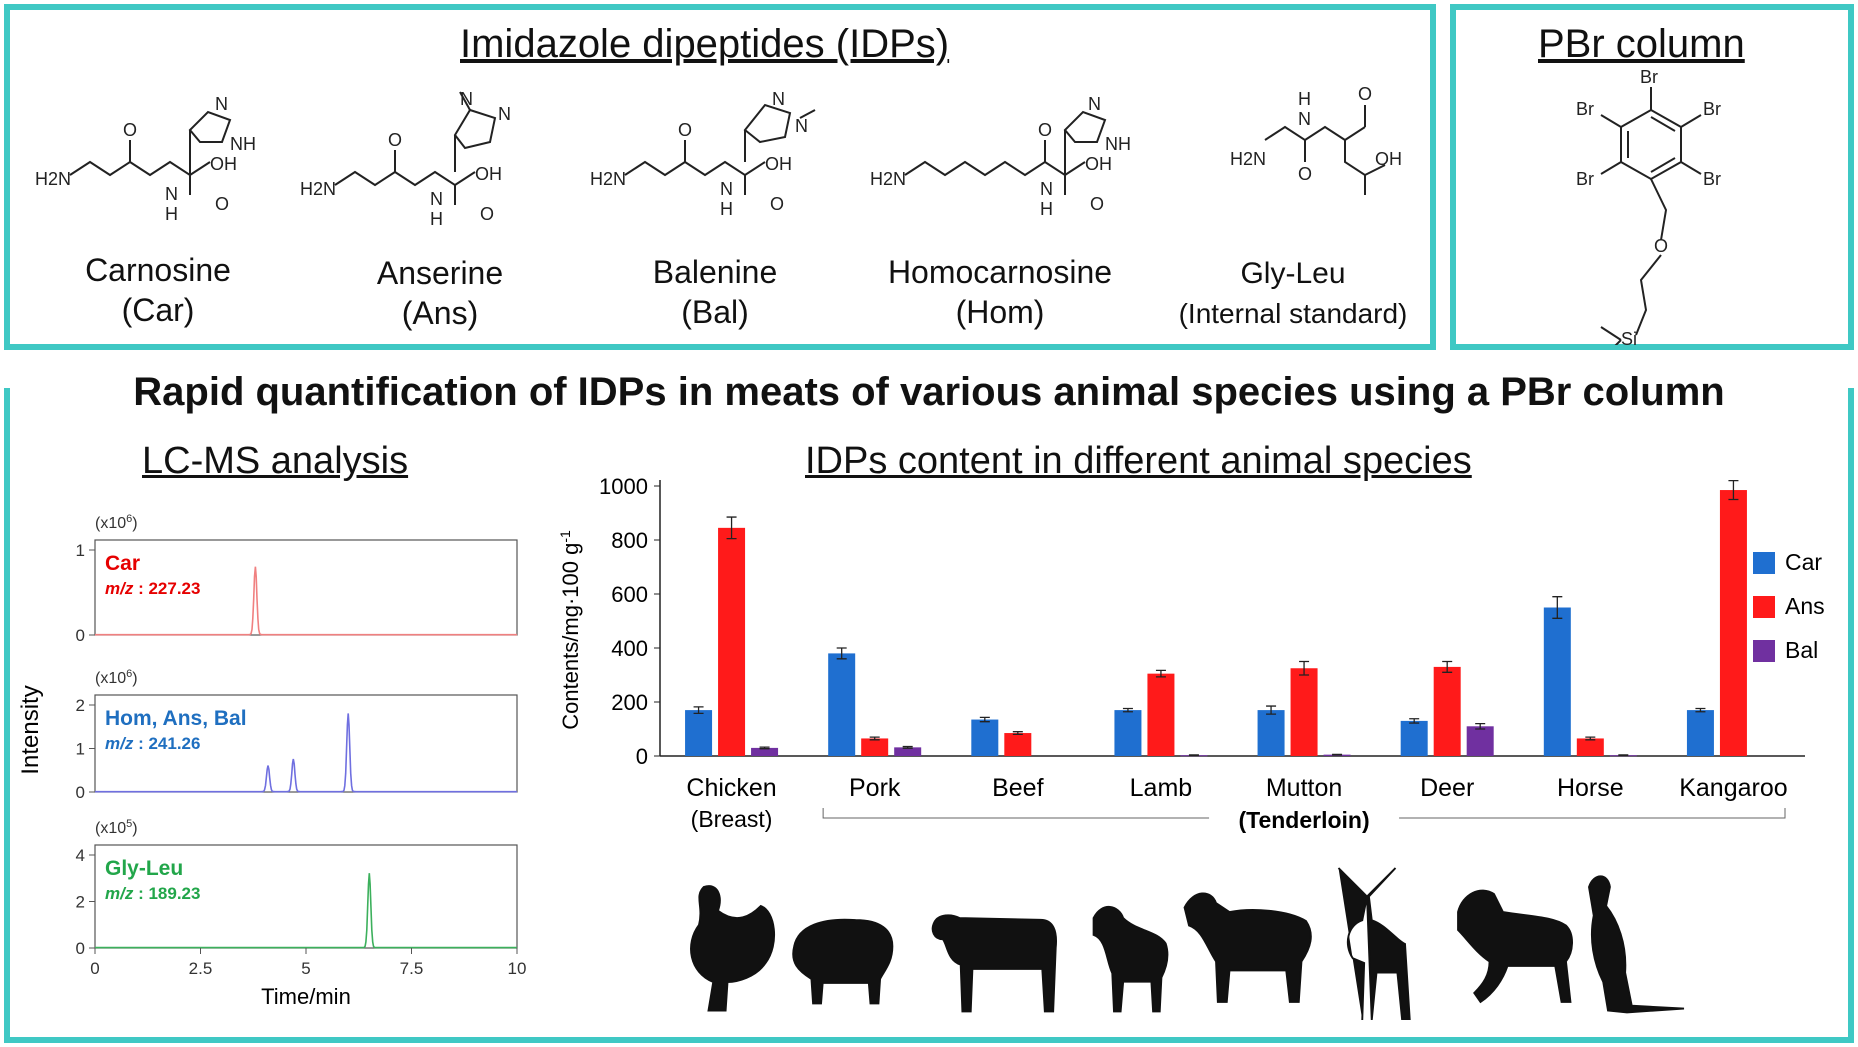 The image size is (1858, 1047). What do you see at coordinates (1000, 292) in the screenshot?
I see `molecule-homocarnosine: Homocarnosine (Hom)` at bounding box center [1000, 292].